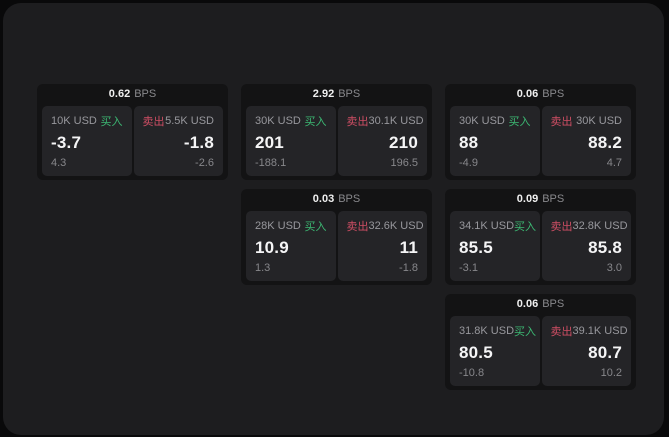 This screenshot has height=437, width=669. What do you see at coordinates (495, 351) in the screenshot?
I see `buy-tile: 31.8K USD 买入 80.5 -10.8` at bounding box center [495, 351].